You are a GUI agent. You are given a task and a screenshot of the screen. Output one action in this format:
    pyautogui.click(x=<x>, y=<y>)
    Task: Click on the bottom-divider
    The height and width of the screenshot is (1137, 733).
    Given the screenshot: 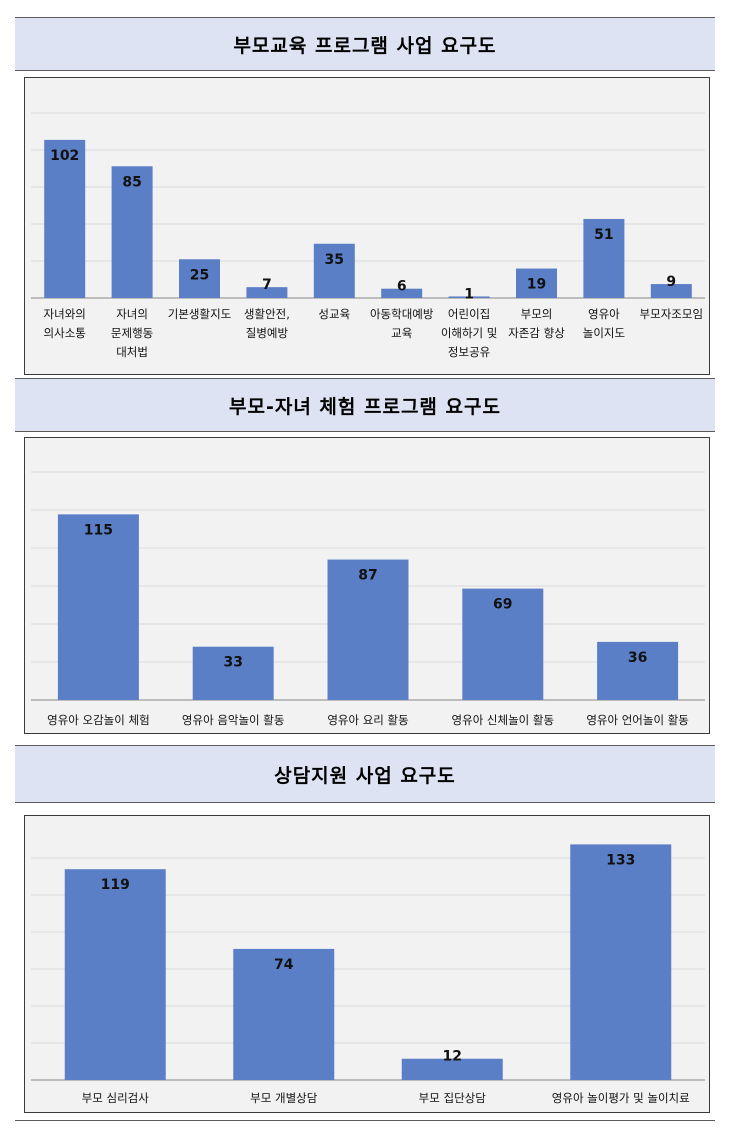 What is the action you would take?
    pyautogui.click(x=365, y=1120)
    